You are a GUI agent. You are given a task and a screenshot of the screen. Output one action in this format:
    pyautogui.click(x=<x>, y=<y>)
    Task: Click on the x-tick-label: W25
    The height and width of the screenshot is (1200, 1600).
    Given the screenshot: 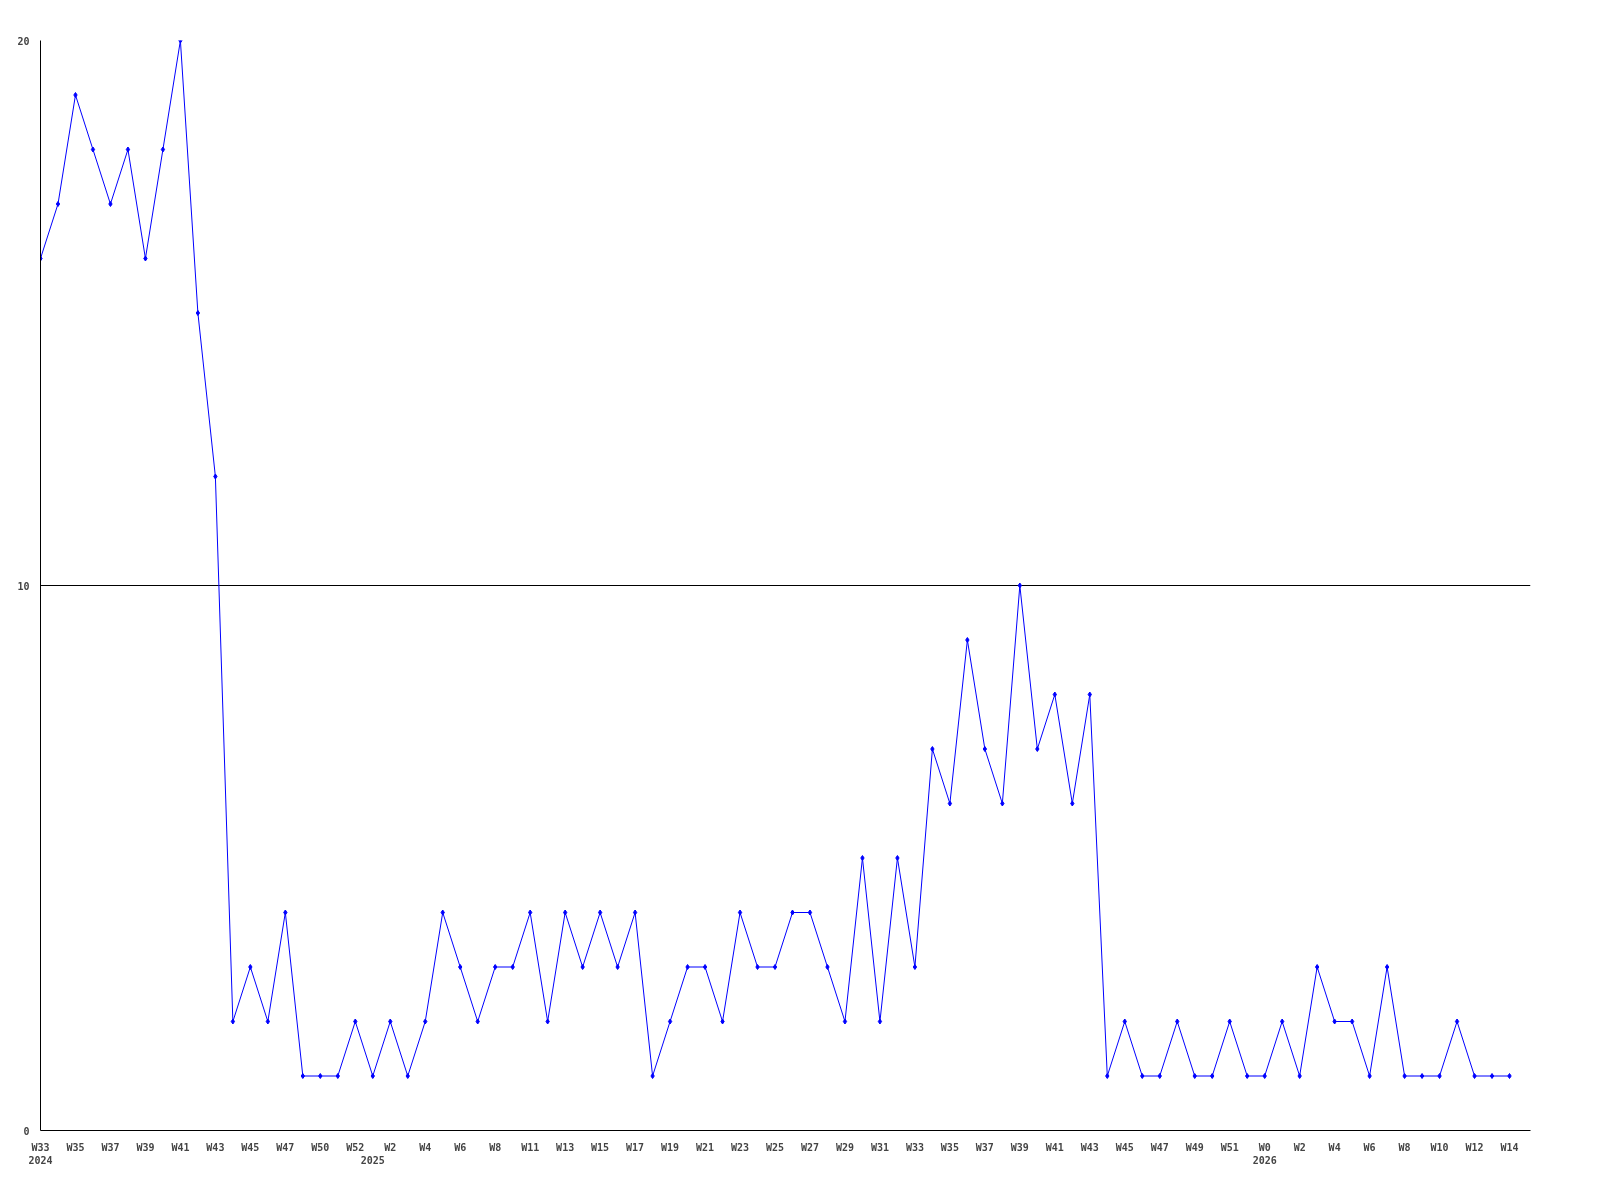 What is the action you would take?
    pyautogui.click(x=775, y=1147)
    